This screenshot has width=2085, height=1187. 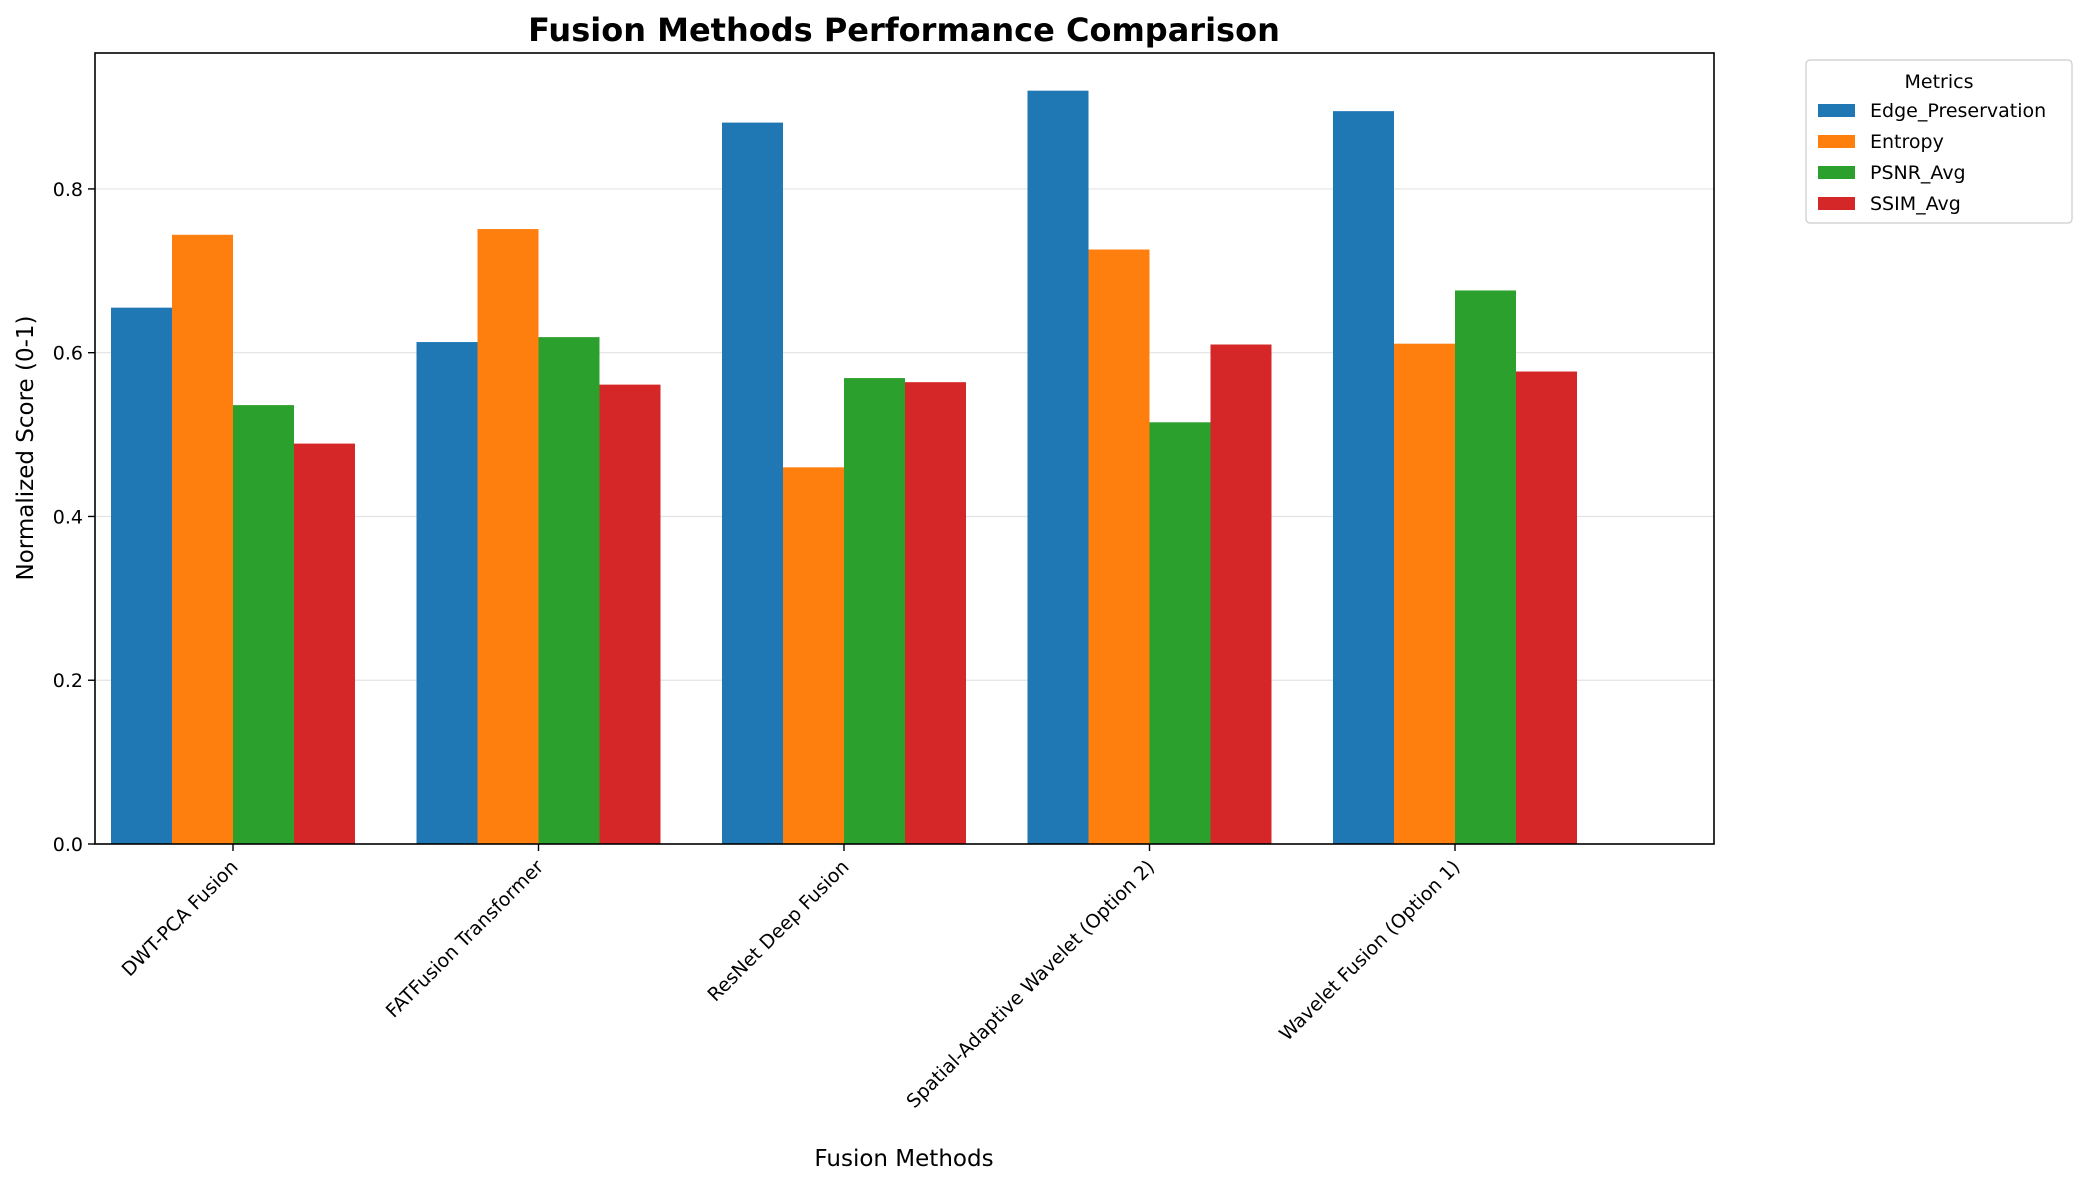 What do you see at coordinates (1030, 984) in the screenshot?
I see `x-tick-label: Spatial-Adaptive Wavelet (Option 2)` at bounding box center [1030, 984].